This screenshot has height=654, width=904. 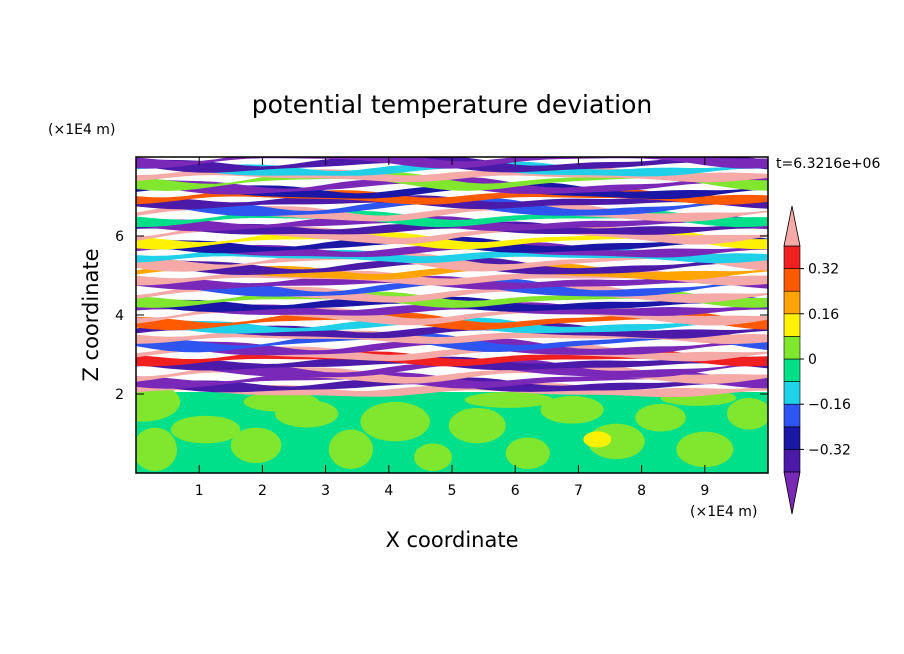 What do you see at coordinates (792, 226) in the screenshot?
I see `colorbar-max-arrow` at bounding box center [792, 226].